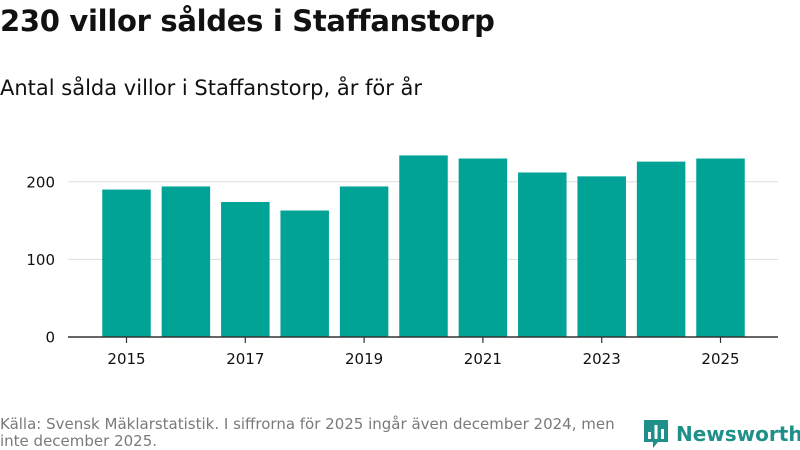 The height and width of the screenshot is (450, 800). What do you see at coordinates (738, 434) in the screenshot?
I see `brand-name: Newsworthy` at bounding box center [738, 434].